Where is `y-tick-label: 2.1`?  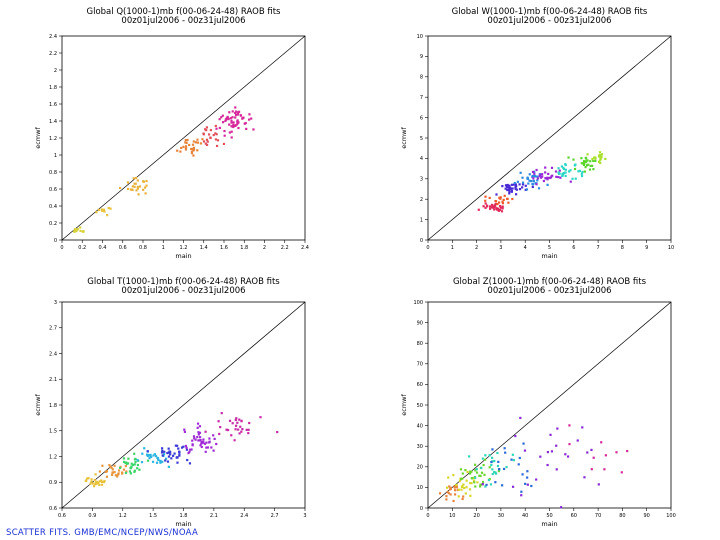 y-tick-label: 2.1 is located at coordinates (53, 380).